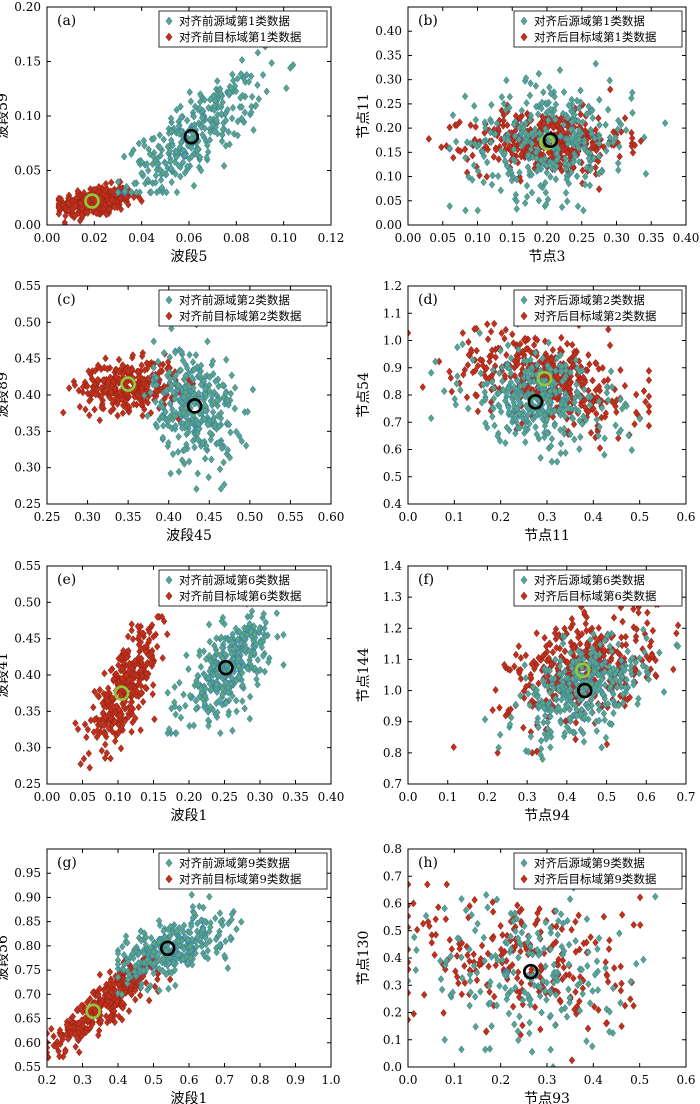 Image resolution: width=700 pixels, height=1104 pixels. What do you see at coordinates (27, 639) in the screenshot?
I see `y-tick-label: 0.45` at bounding box center [27, 639].